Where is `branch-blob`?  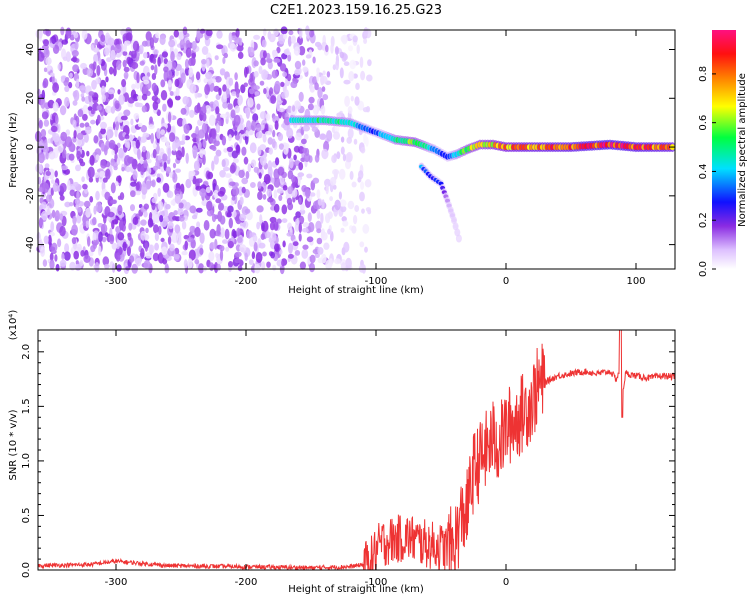 branch-blob is located at coordinates (459, 238).